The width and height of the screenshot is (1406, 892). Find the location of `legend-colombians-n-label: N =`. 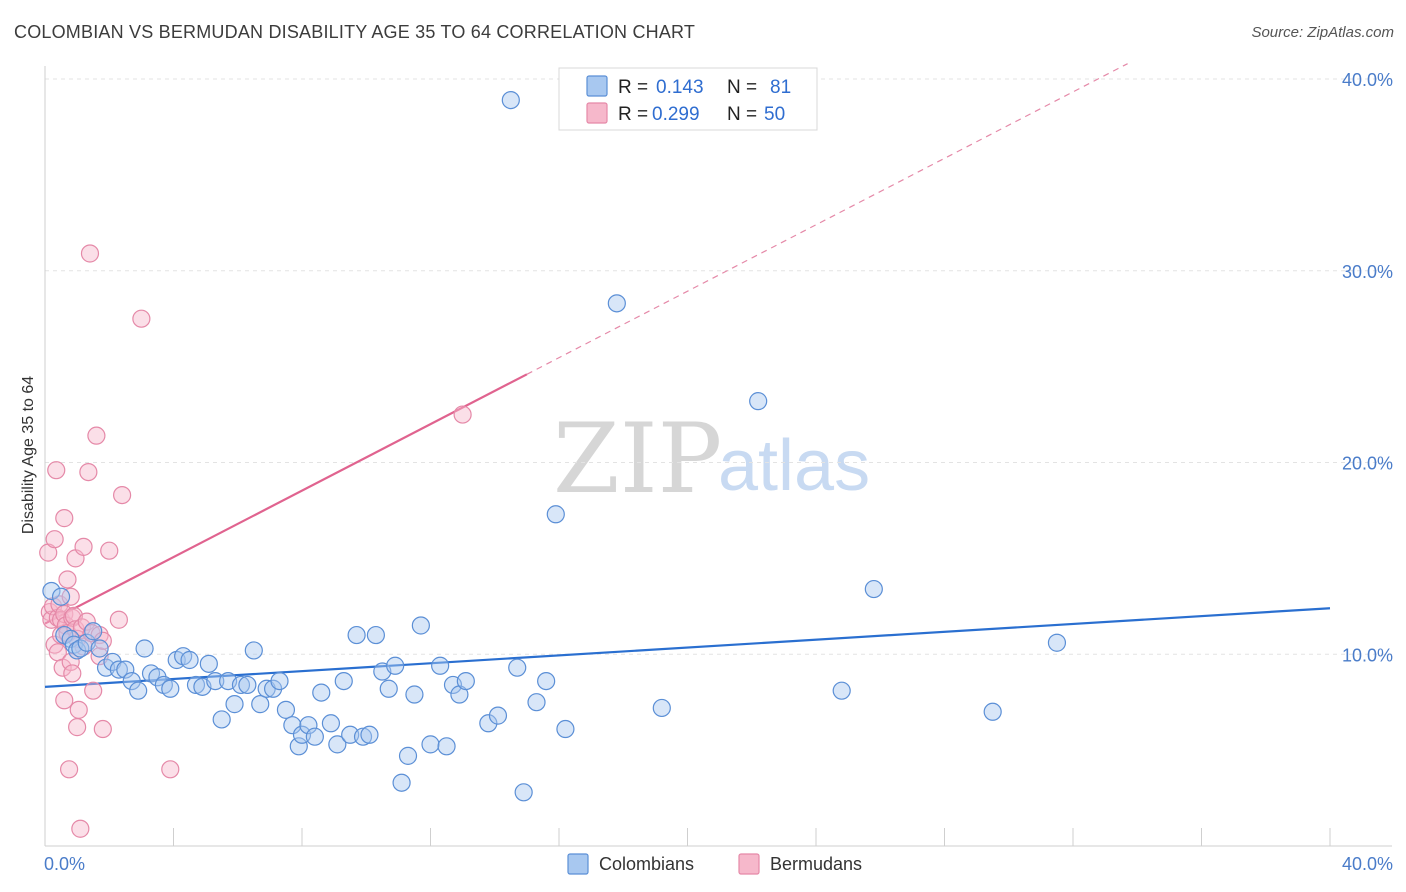

legend-colombians-n-label: N = is located at coordinates (742, 87).